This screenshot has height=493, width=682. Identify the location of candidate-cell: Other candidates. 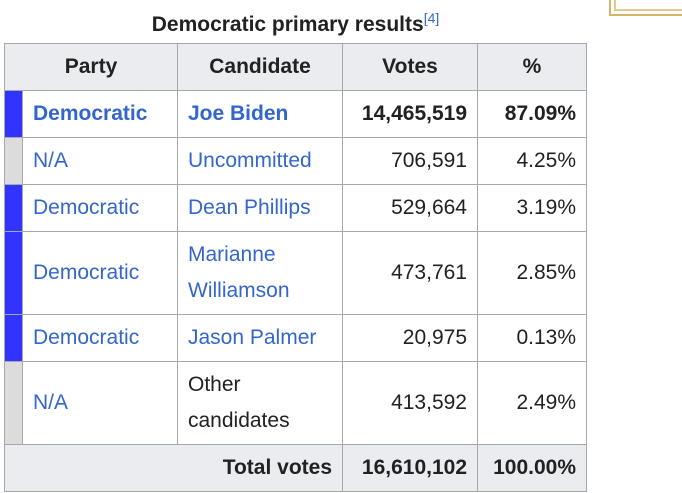
(260, 403).